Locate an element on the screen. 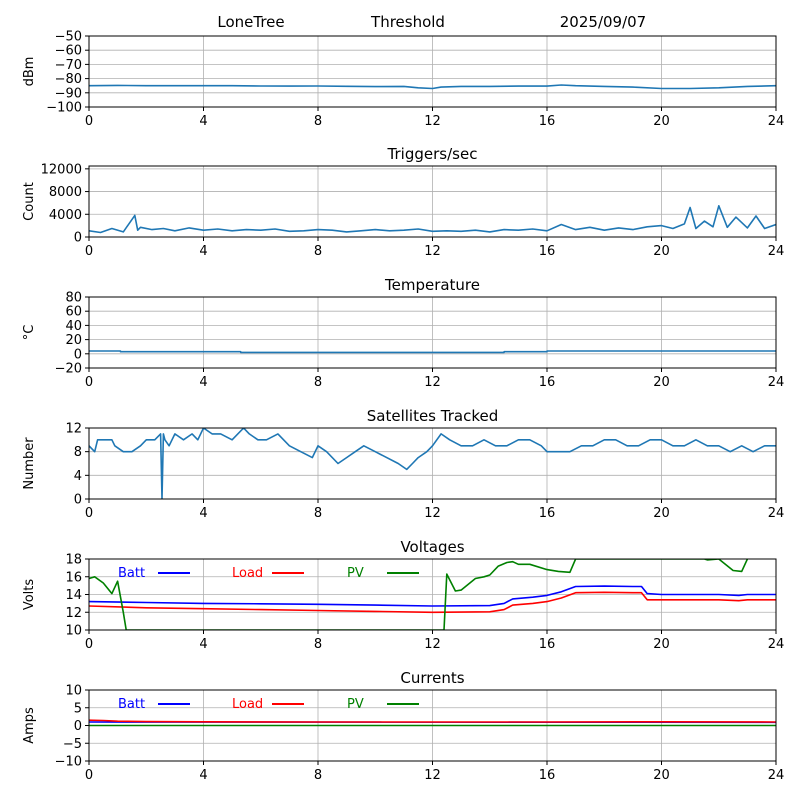 The image size is (800, 800). panel-4-legend-label-load: Load is located at coordinates (247, 573).